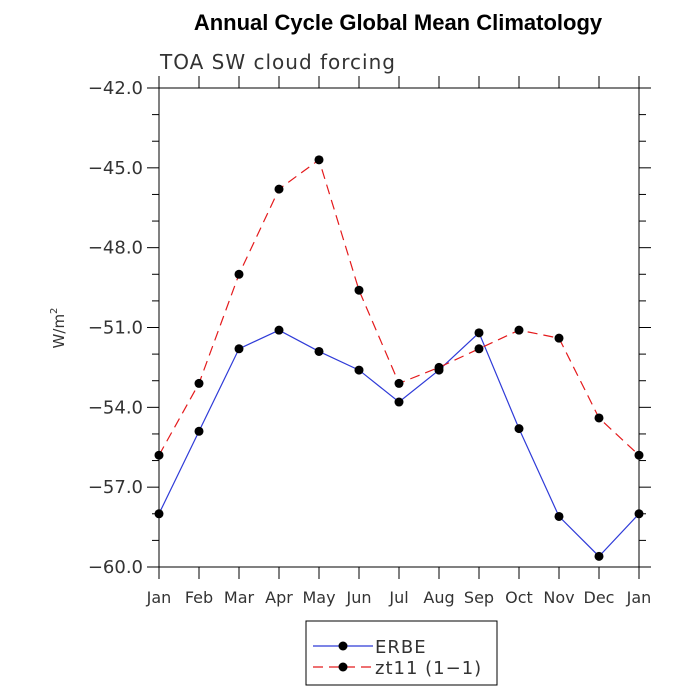 This screenshot has width=700, height=700. What do you see at coordinates (558, 597) in the screenshot?
I see `x-tick-label: Nov` at bounding box center [558, 597].